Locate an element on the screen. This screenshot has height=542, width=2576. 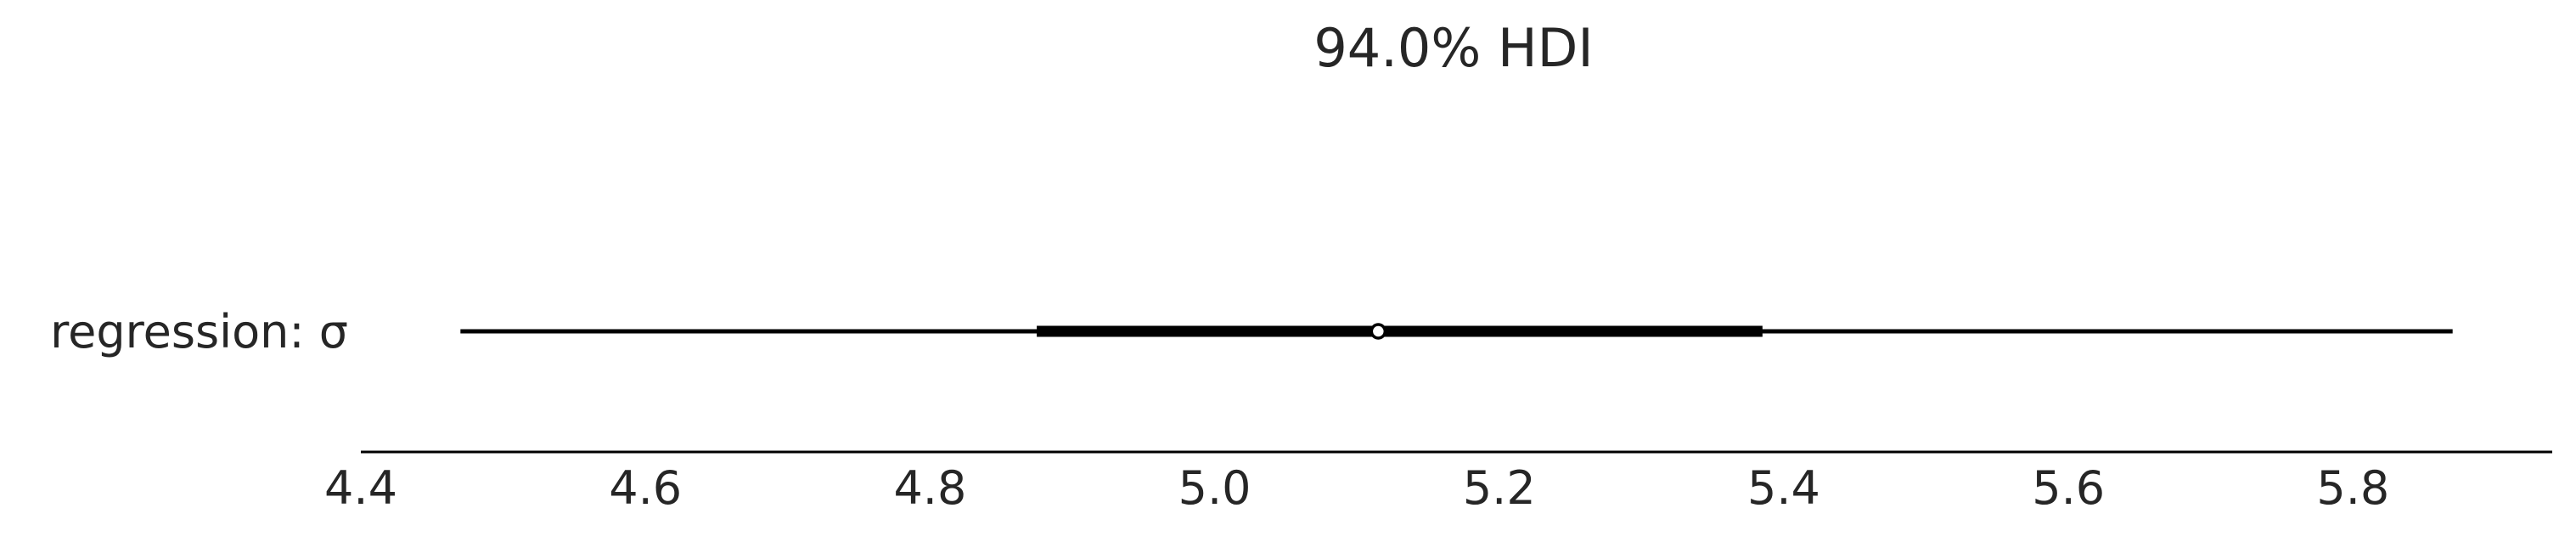
row-label: regression: σ is located at coordinates (199, 332).